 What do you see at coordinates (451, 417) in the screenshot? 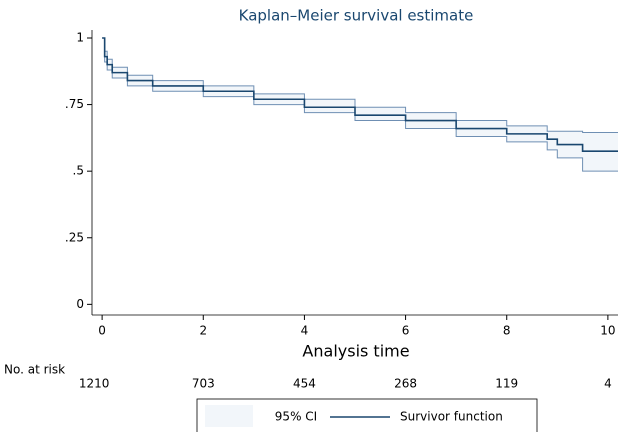
I see `legend-label: Survivor function` at bounding box center [451, 417].